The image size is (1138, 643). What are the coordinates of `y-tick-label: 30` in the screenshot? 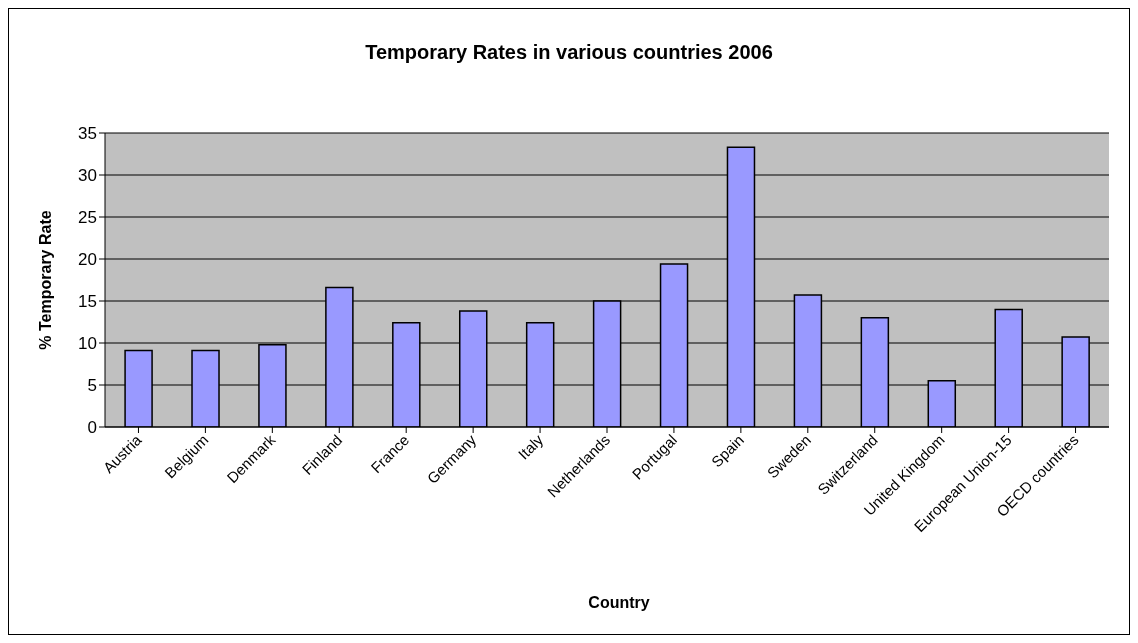 It's located at (87, 176).